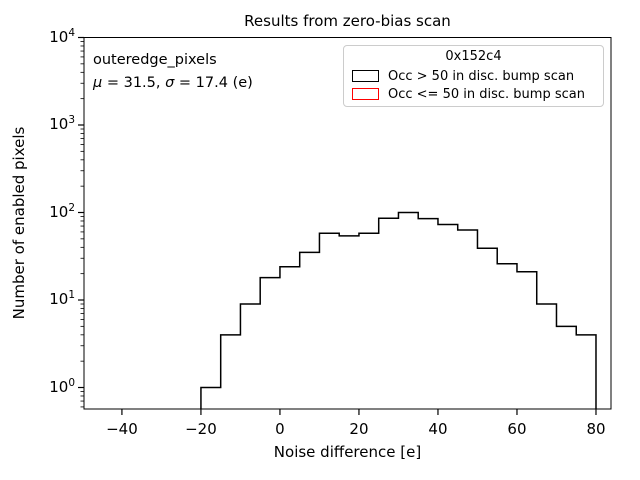 This screenshot has height=480, width=640. What do you see at coordinates (280, 429) in the screenshot?
I see `x-tick-label: 0` at bounding box center [280, 429].